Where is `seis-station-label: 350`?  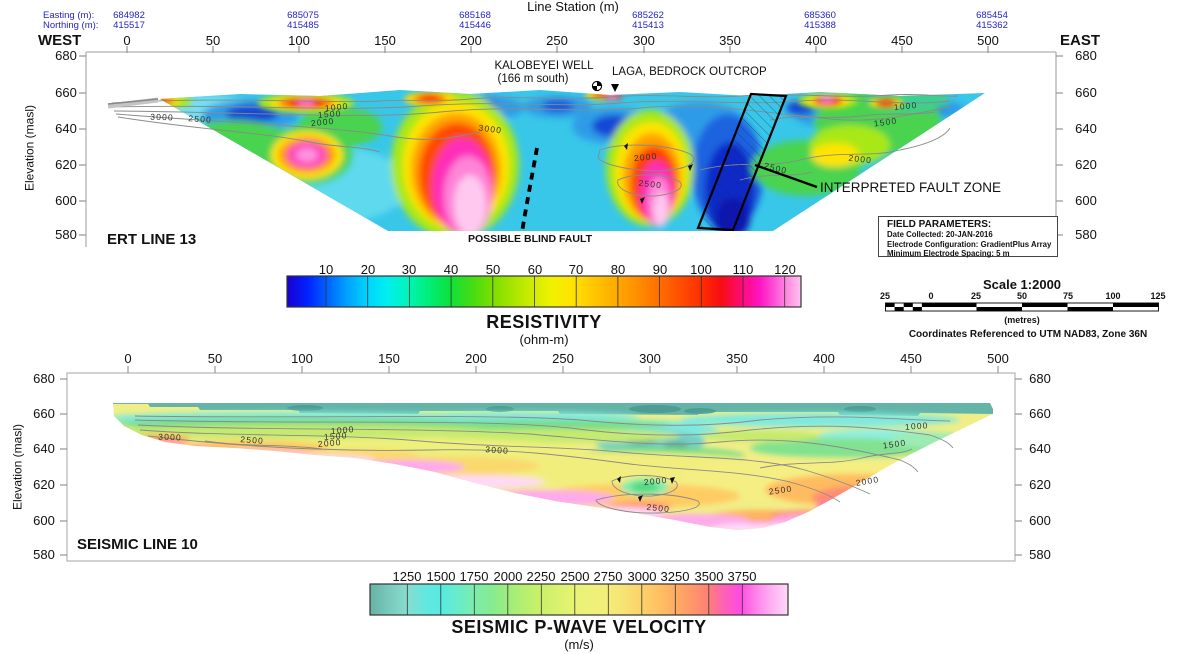
seis-station-label: 350 is located at coordinates (737, 358).